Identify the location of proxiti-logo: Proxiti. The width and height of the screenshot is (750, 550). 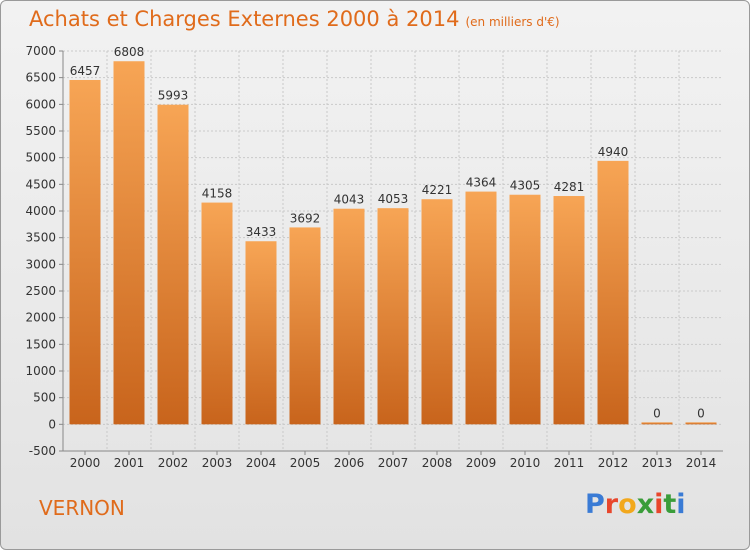
(635, 504).